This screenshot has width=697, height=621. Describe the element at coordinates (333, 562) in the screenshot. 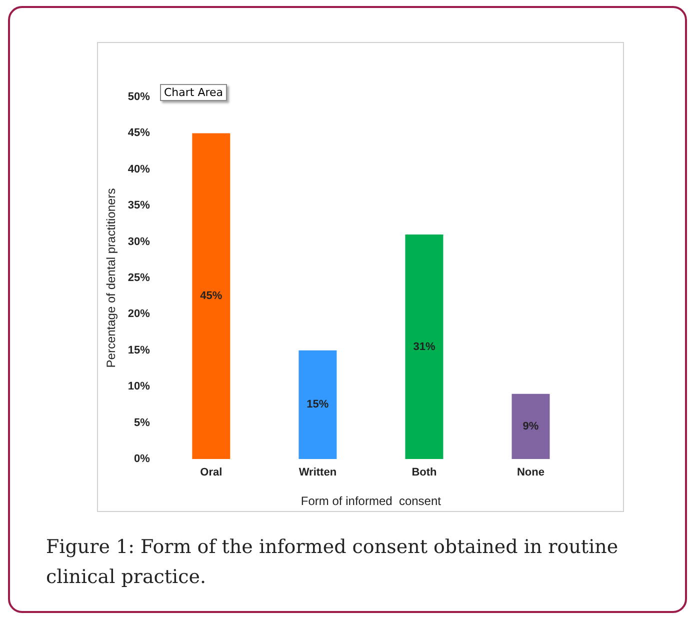

I see `caption: Figure 1: Form of the informed consent obtained in routine clinical practice.` at that location.